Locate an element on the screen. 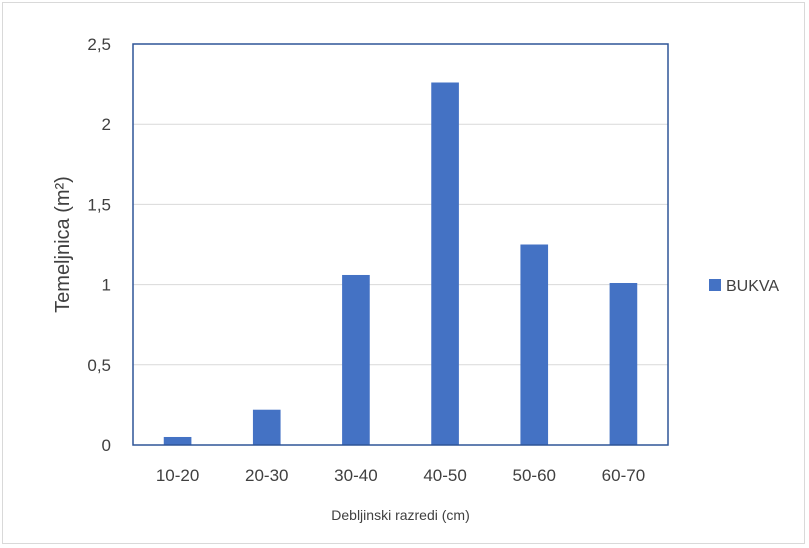 The image size is (809, 548). x-tick-label: 20-30 is located at coordinates (266, 475).